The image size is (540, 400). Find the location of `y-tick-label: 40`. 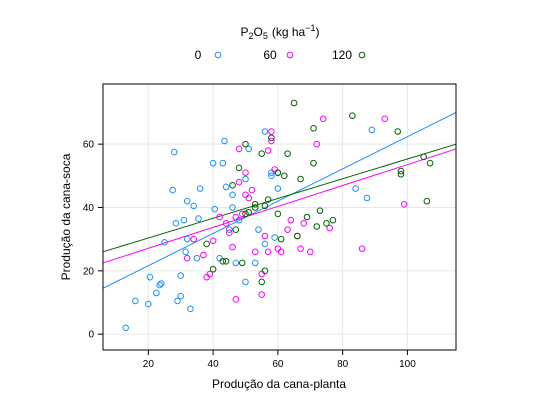

y-tick-label: 40 is located at coordinates (89, 208).